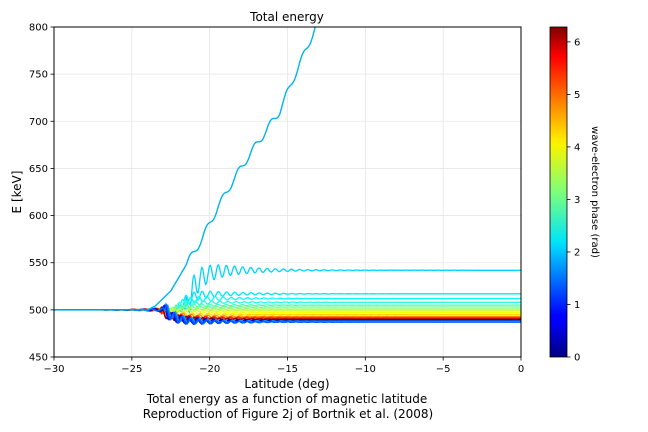  I want to click on chart-title: Total energy, so click(286, 17).